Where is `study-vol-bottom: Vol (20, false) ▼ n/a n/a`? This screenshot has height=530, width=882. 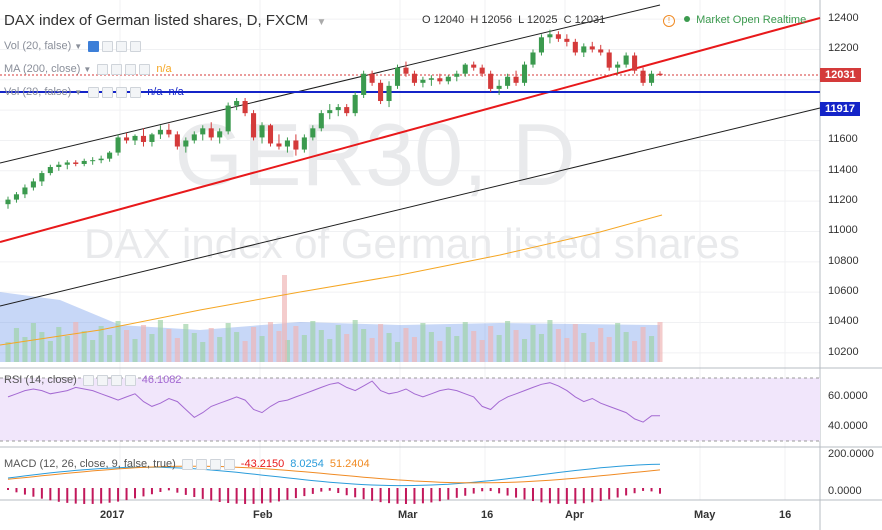
study-vol-bottom: Vol (20, false) ▼ n/a n/a is located at coordinates (94, 92).